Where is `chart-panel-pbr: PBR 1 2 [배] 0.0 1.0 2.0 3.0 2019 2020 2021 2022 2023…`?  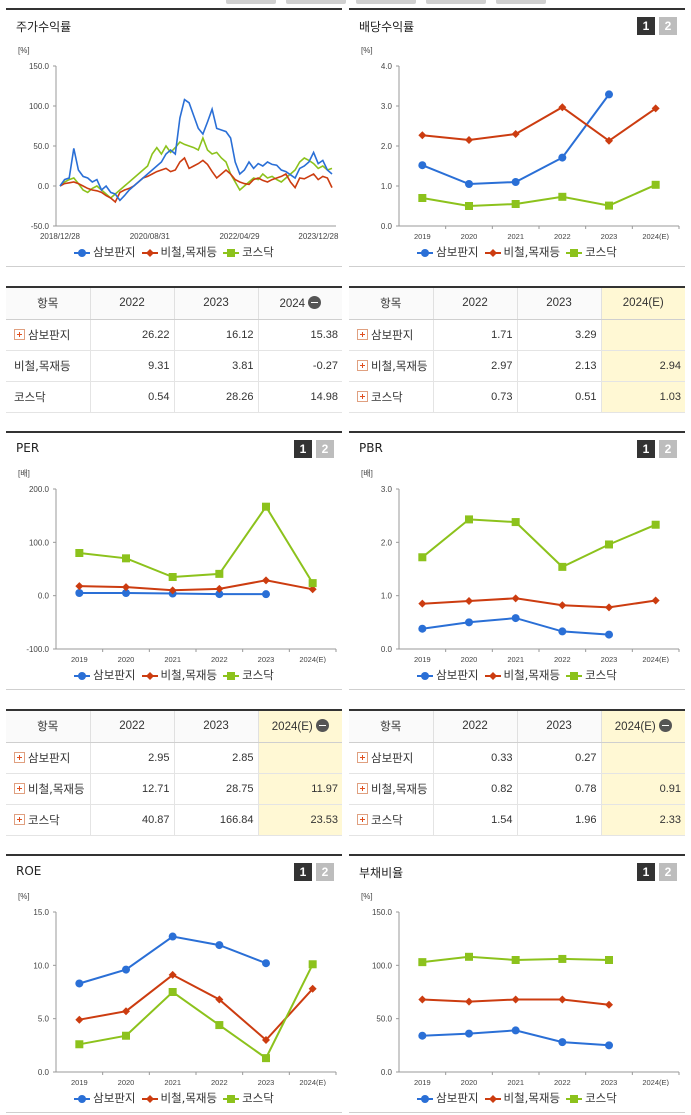 chart-panel-pbr: PBR 1 2 [배] 0.0 1.0 2.0 3.0 2019 2020 2021 2022 2023… is located at coordinates (517, 560).